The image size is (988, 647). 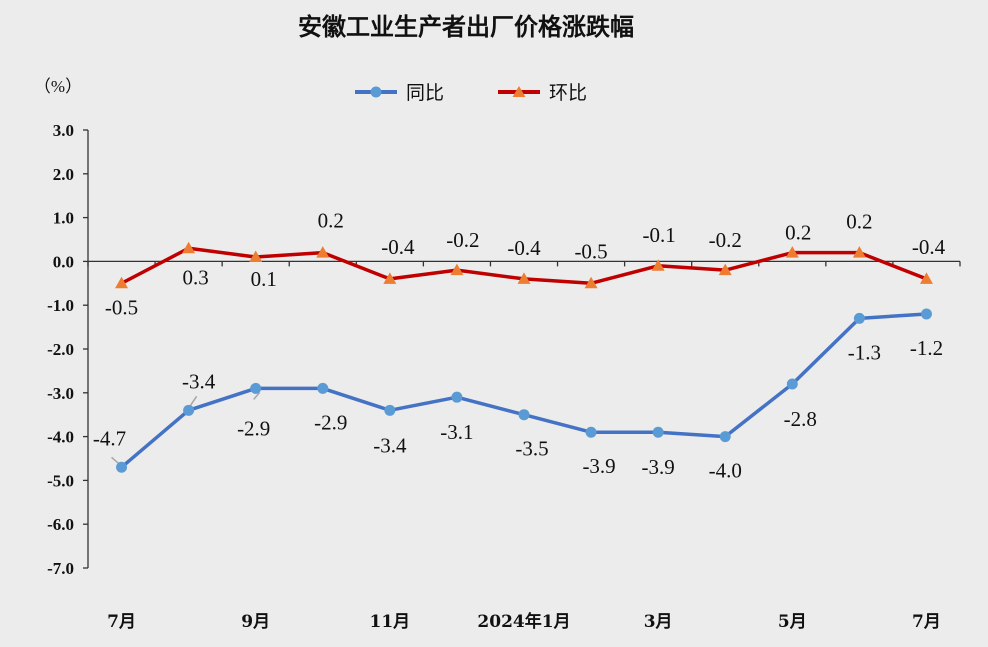 What do you see at coordinates (399, 93) in the screenshot?
I see `legend-item-yoy: 同比` at bounding box center [399, 93].